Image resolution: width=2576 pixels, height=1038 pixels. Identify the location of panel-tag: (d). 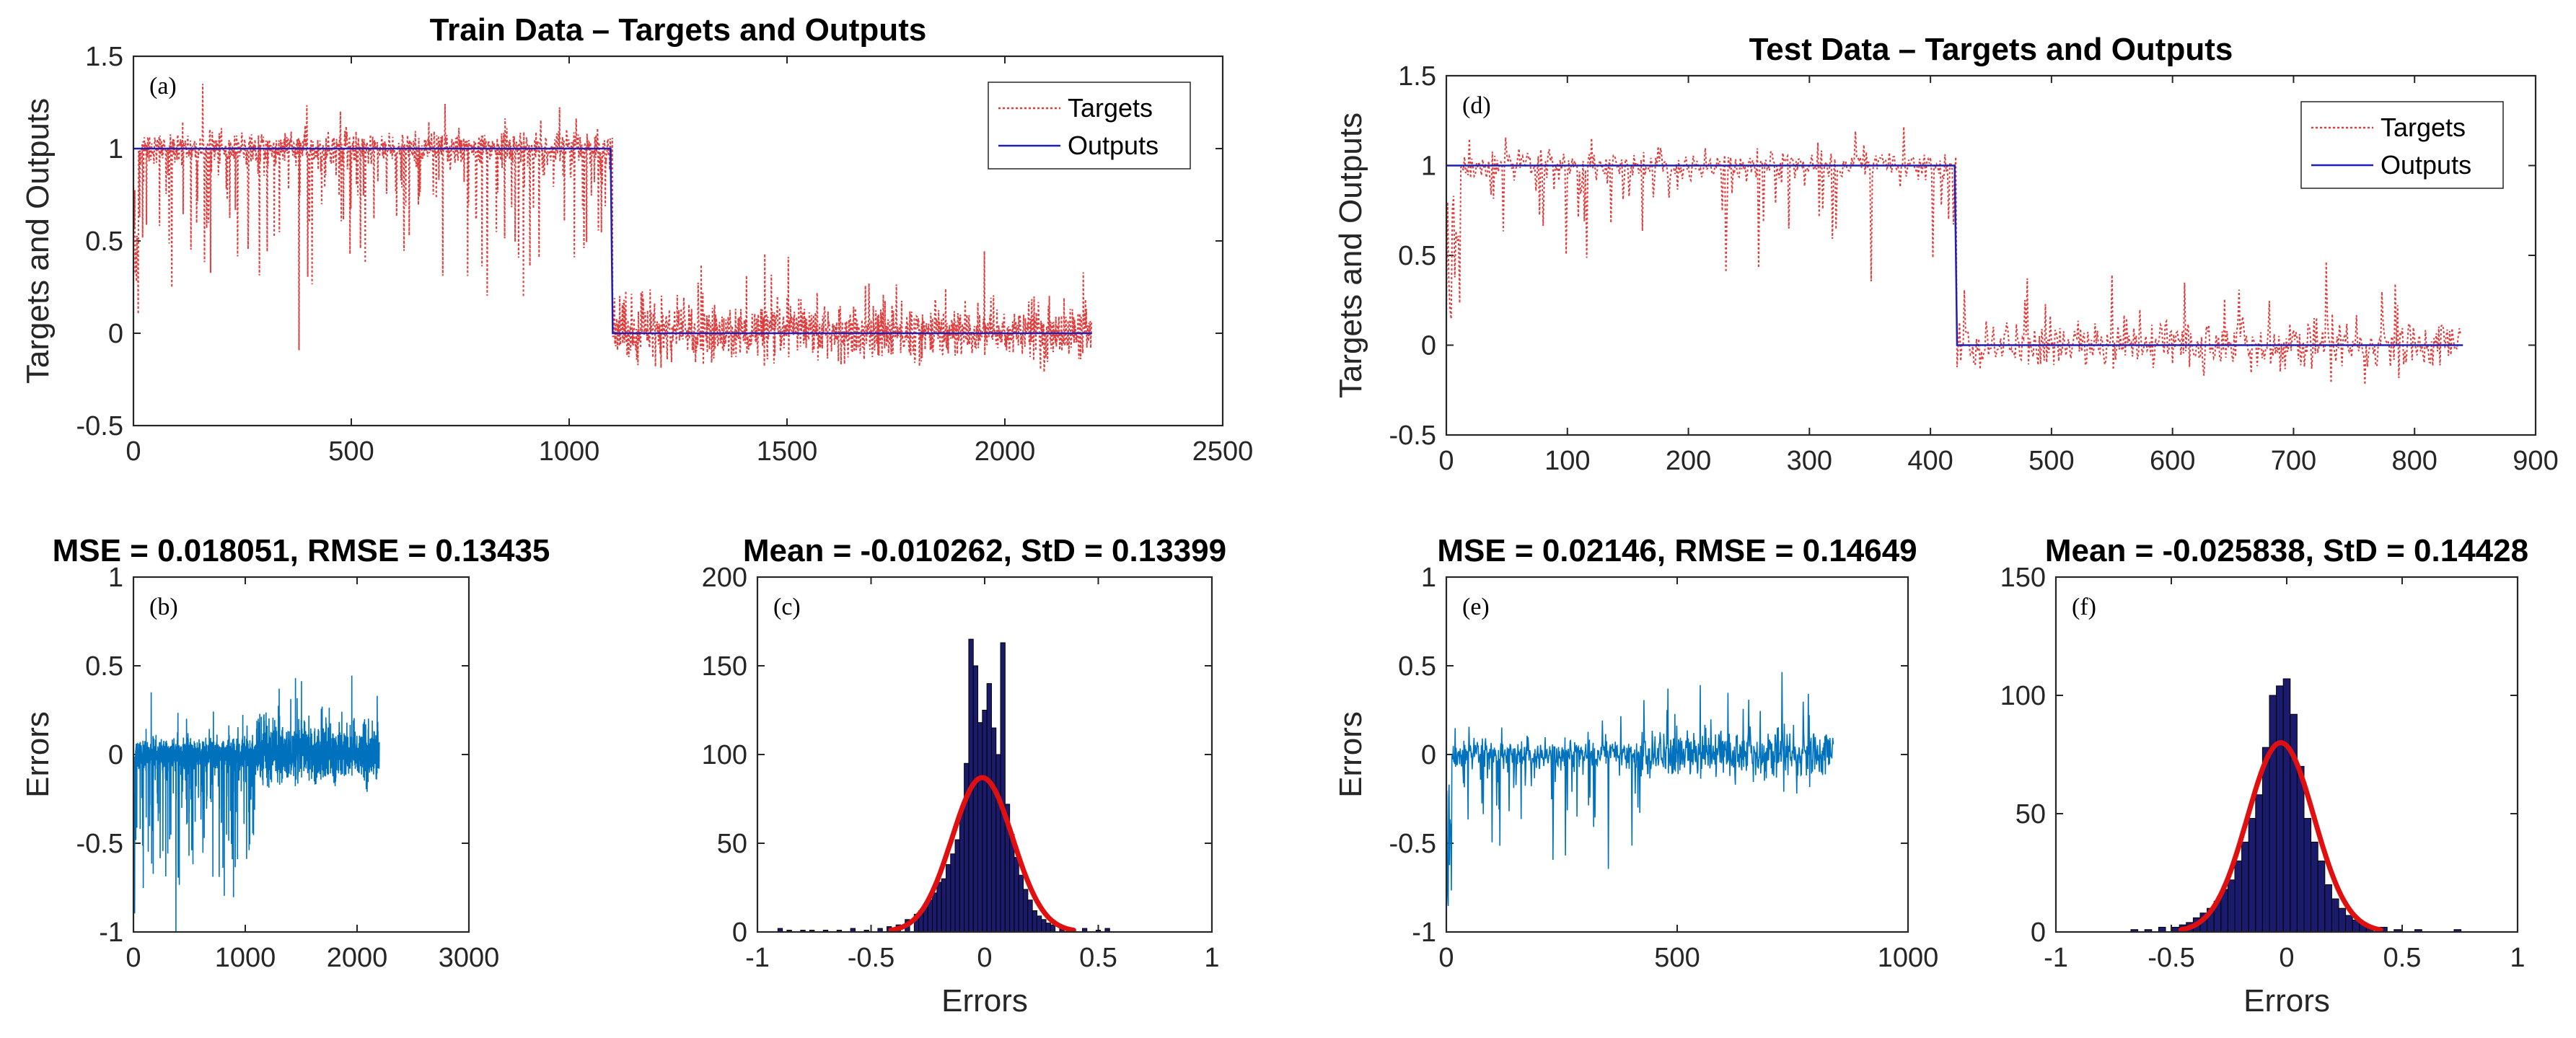
(1476, 105).